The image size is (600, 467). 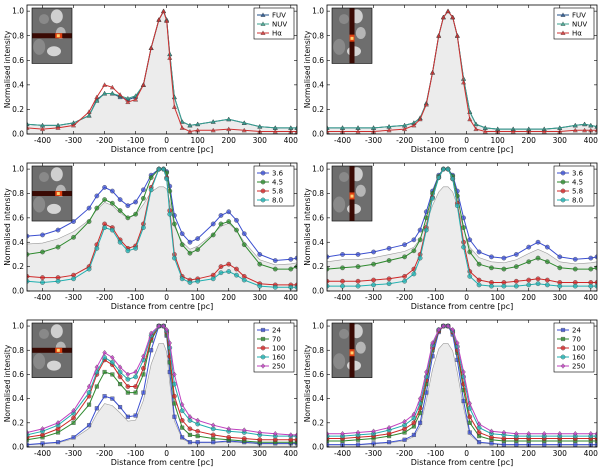 I want to click on x-tick-label: 0, so click(x=466, y=140).